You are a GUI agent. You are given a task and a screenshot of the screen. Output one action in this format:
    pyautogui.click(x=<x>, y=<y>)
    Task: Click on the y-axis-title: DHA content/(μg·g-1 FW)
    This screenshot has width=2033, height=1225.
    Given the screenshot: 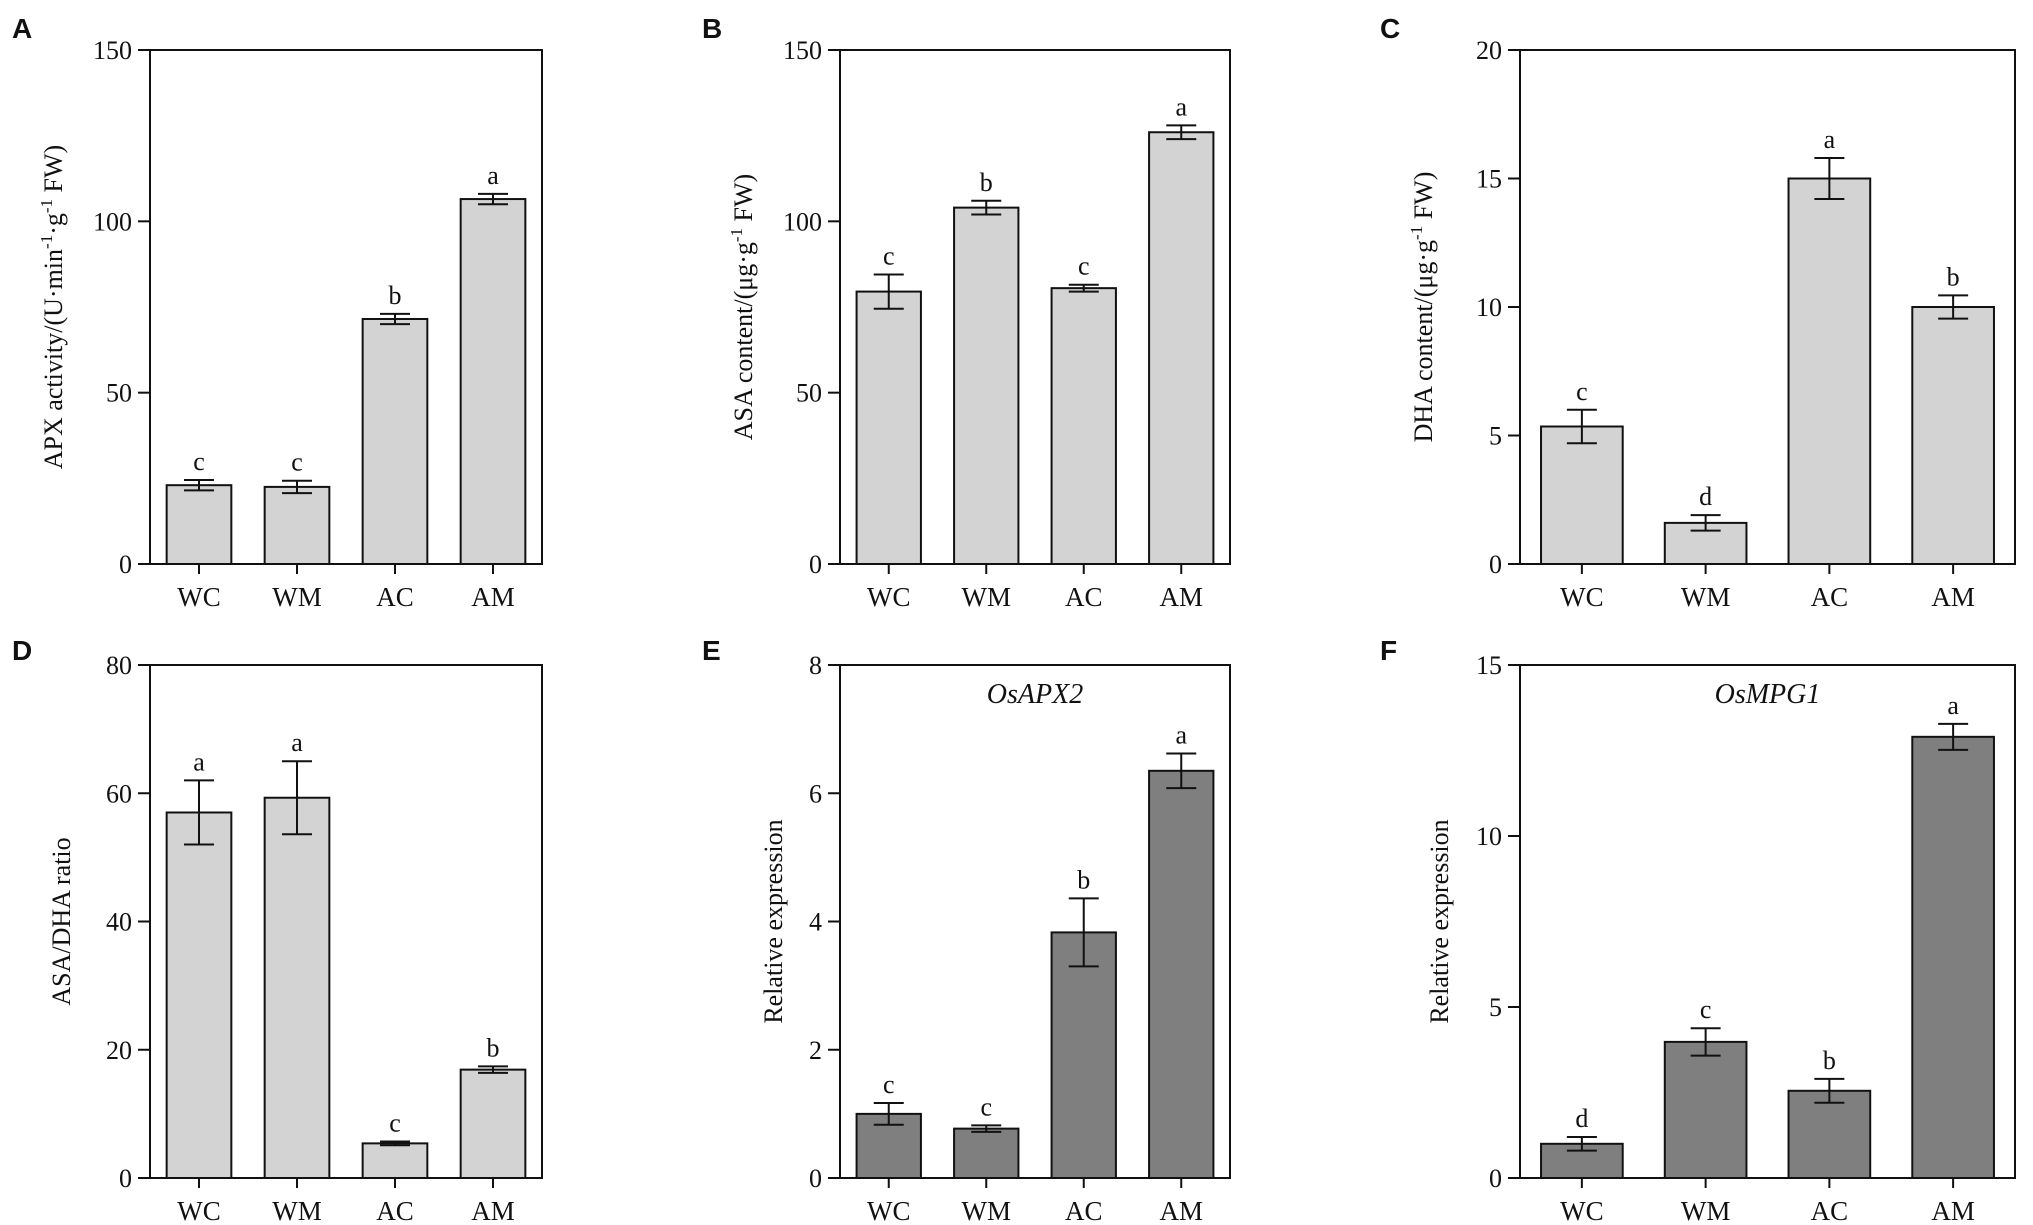 What is the action you would take?
    pyautogui.click(x=1422, y=307)
    